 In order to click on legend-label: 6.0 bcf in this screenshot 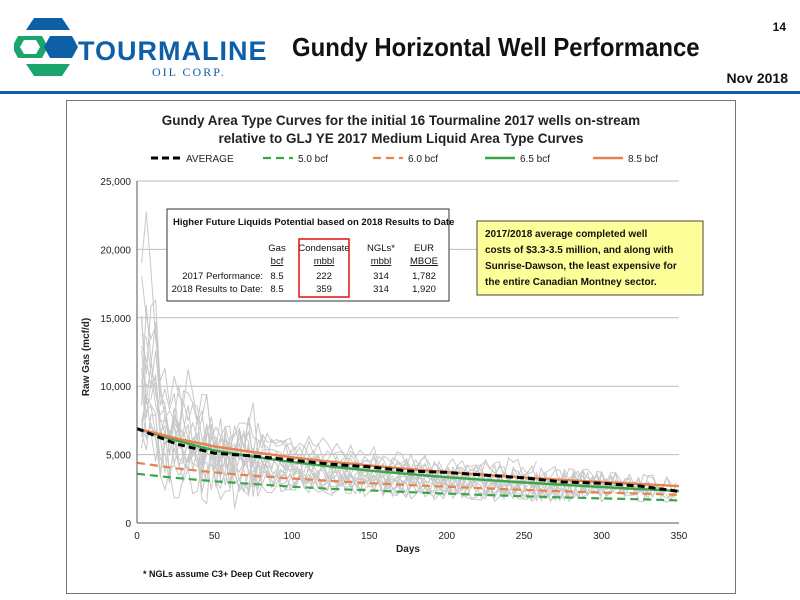, I will do `click(423, 159)`.